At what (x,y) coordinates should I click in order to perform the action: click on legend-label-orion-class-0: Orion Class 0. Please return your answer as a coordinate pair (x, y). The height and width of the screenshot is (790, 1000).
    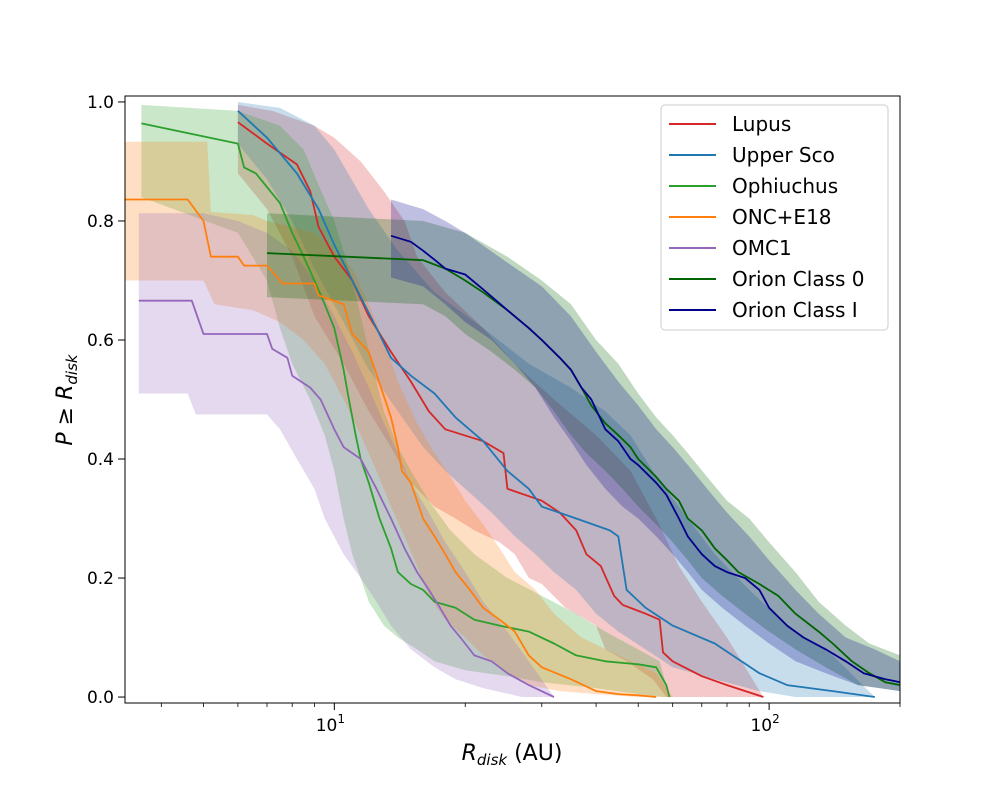
    Looking at the image, I should click on (798, 279).